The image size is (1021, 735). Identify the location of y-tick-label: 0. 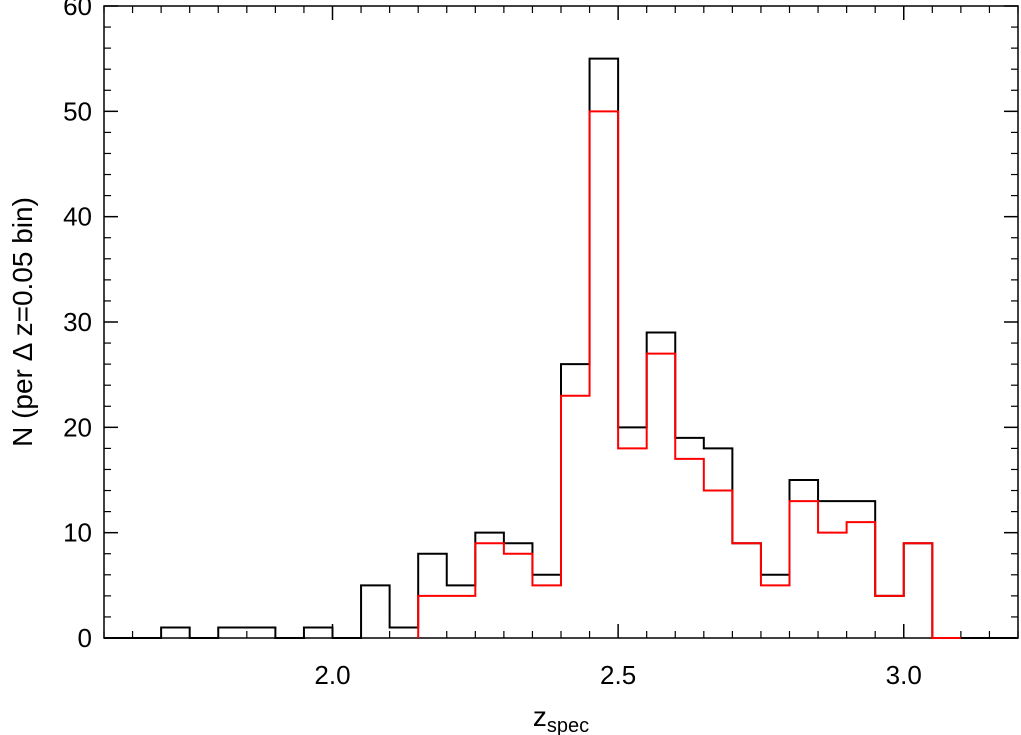
(85, 638).